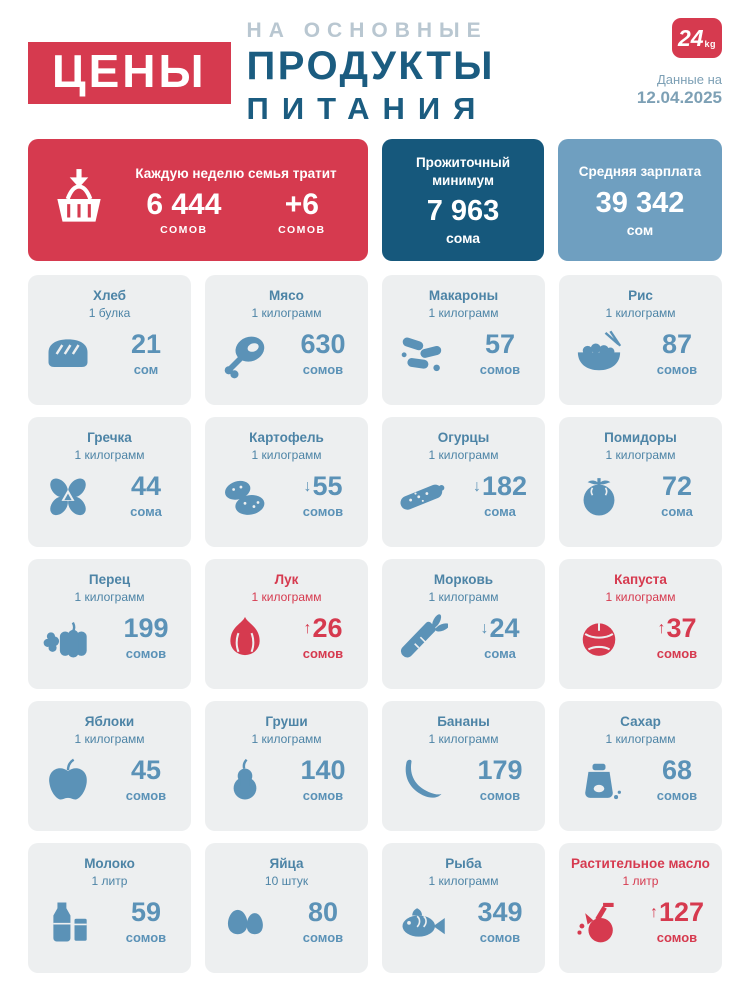 This screenshot has height=1000, width=750. What do you see at coordinates (710, 43) in the screenshot?
I see `logo-suffix: kg` at bounding box center [710, 43].